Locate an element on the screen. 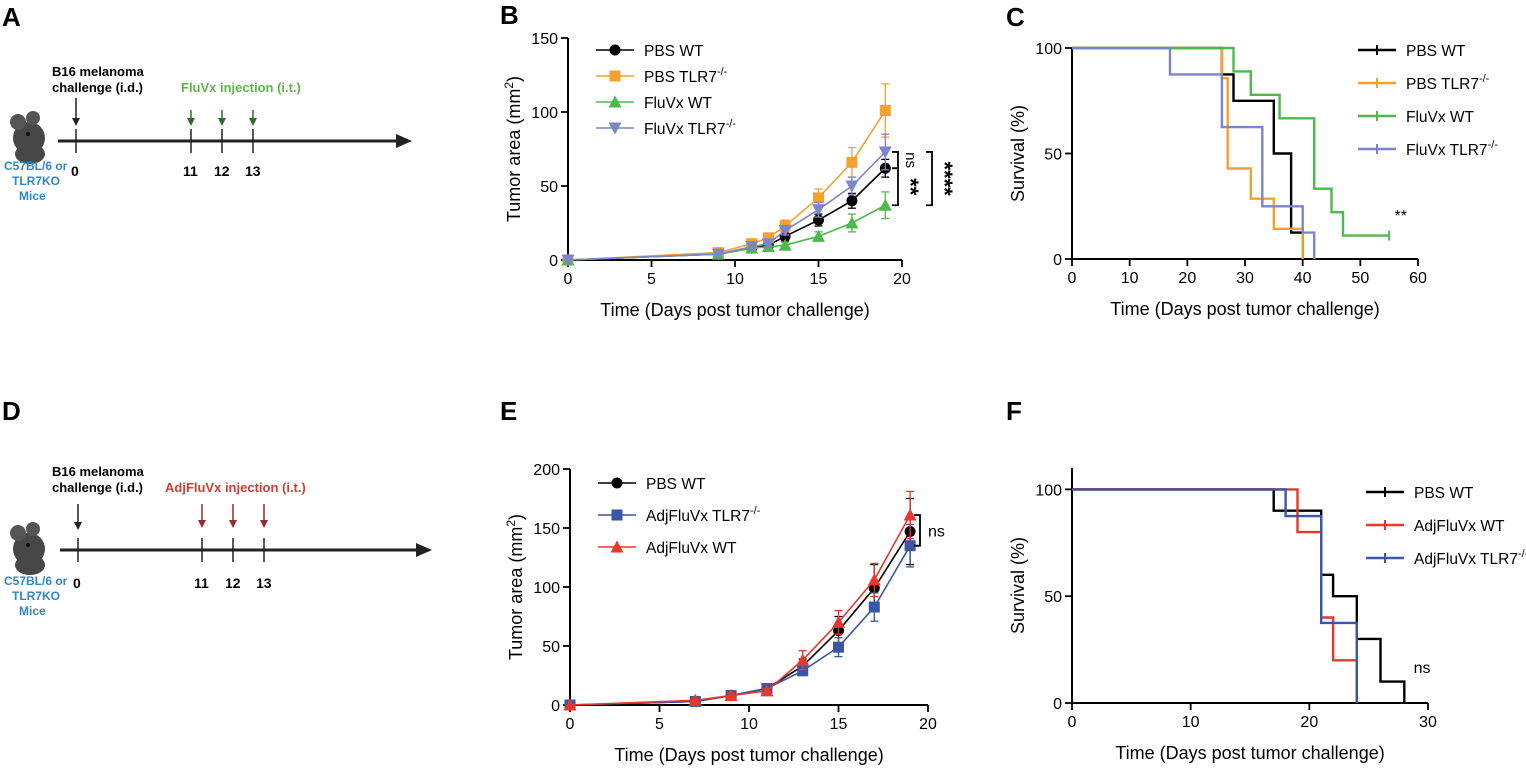 The height and width of the screenshot is (768, 1526). legend: PBS WT AdjFluVx TLR7-/- AdjFluVx WT is located at coordinates (679, 516).